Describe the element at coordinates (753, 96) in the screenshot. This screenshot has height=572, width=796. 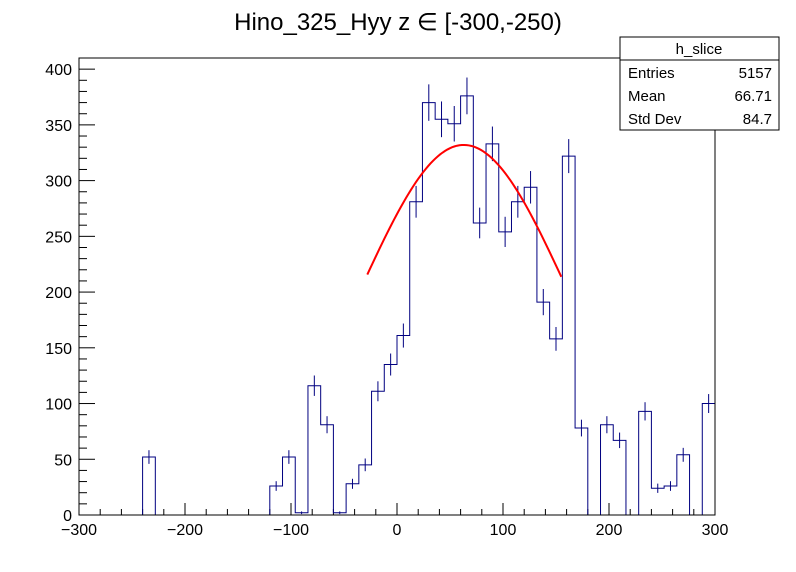
I see `stats-mean-value: 66.71` at that location.